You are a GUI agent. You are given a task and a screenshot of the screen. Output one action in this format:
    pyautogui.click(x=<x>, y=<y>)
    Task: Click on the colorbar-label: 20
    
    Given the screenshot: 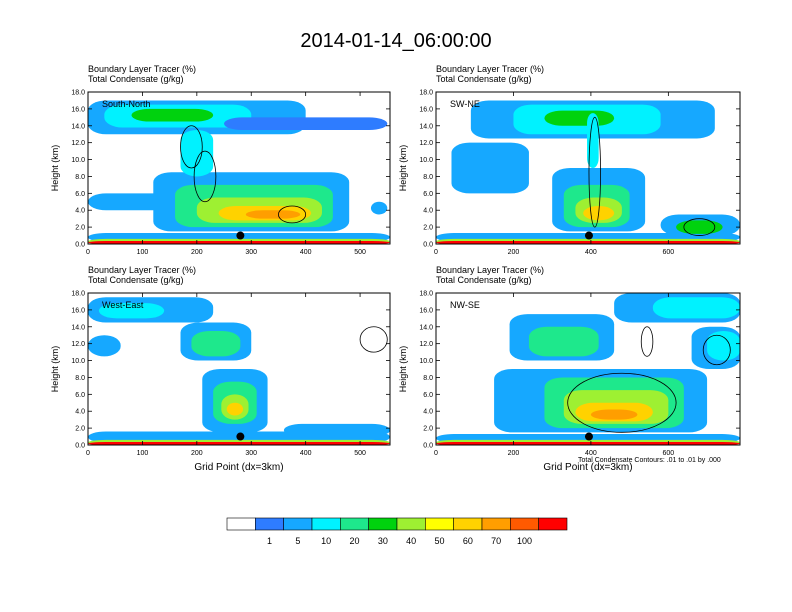 What is the action you would take?
    pyautogui.click(x=354, y=541)
    